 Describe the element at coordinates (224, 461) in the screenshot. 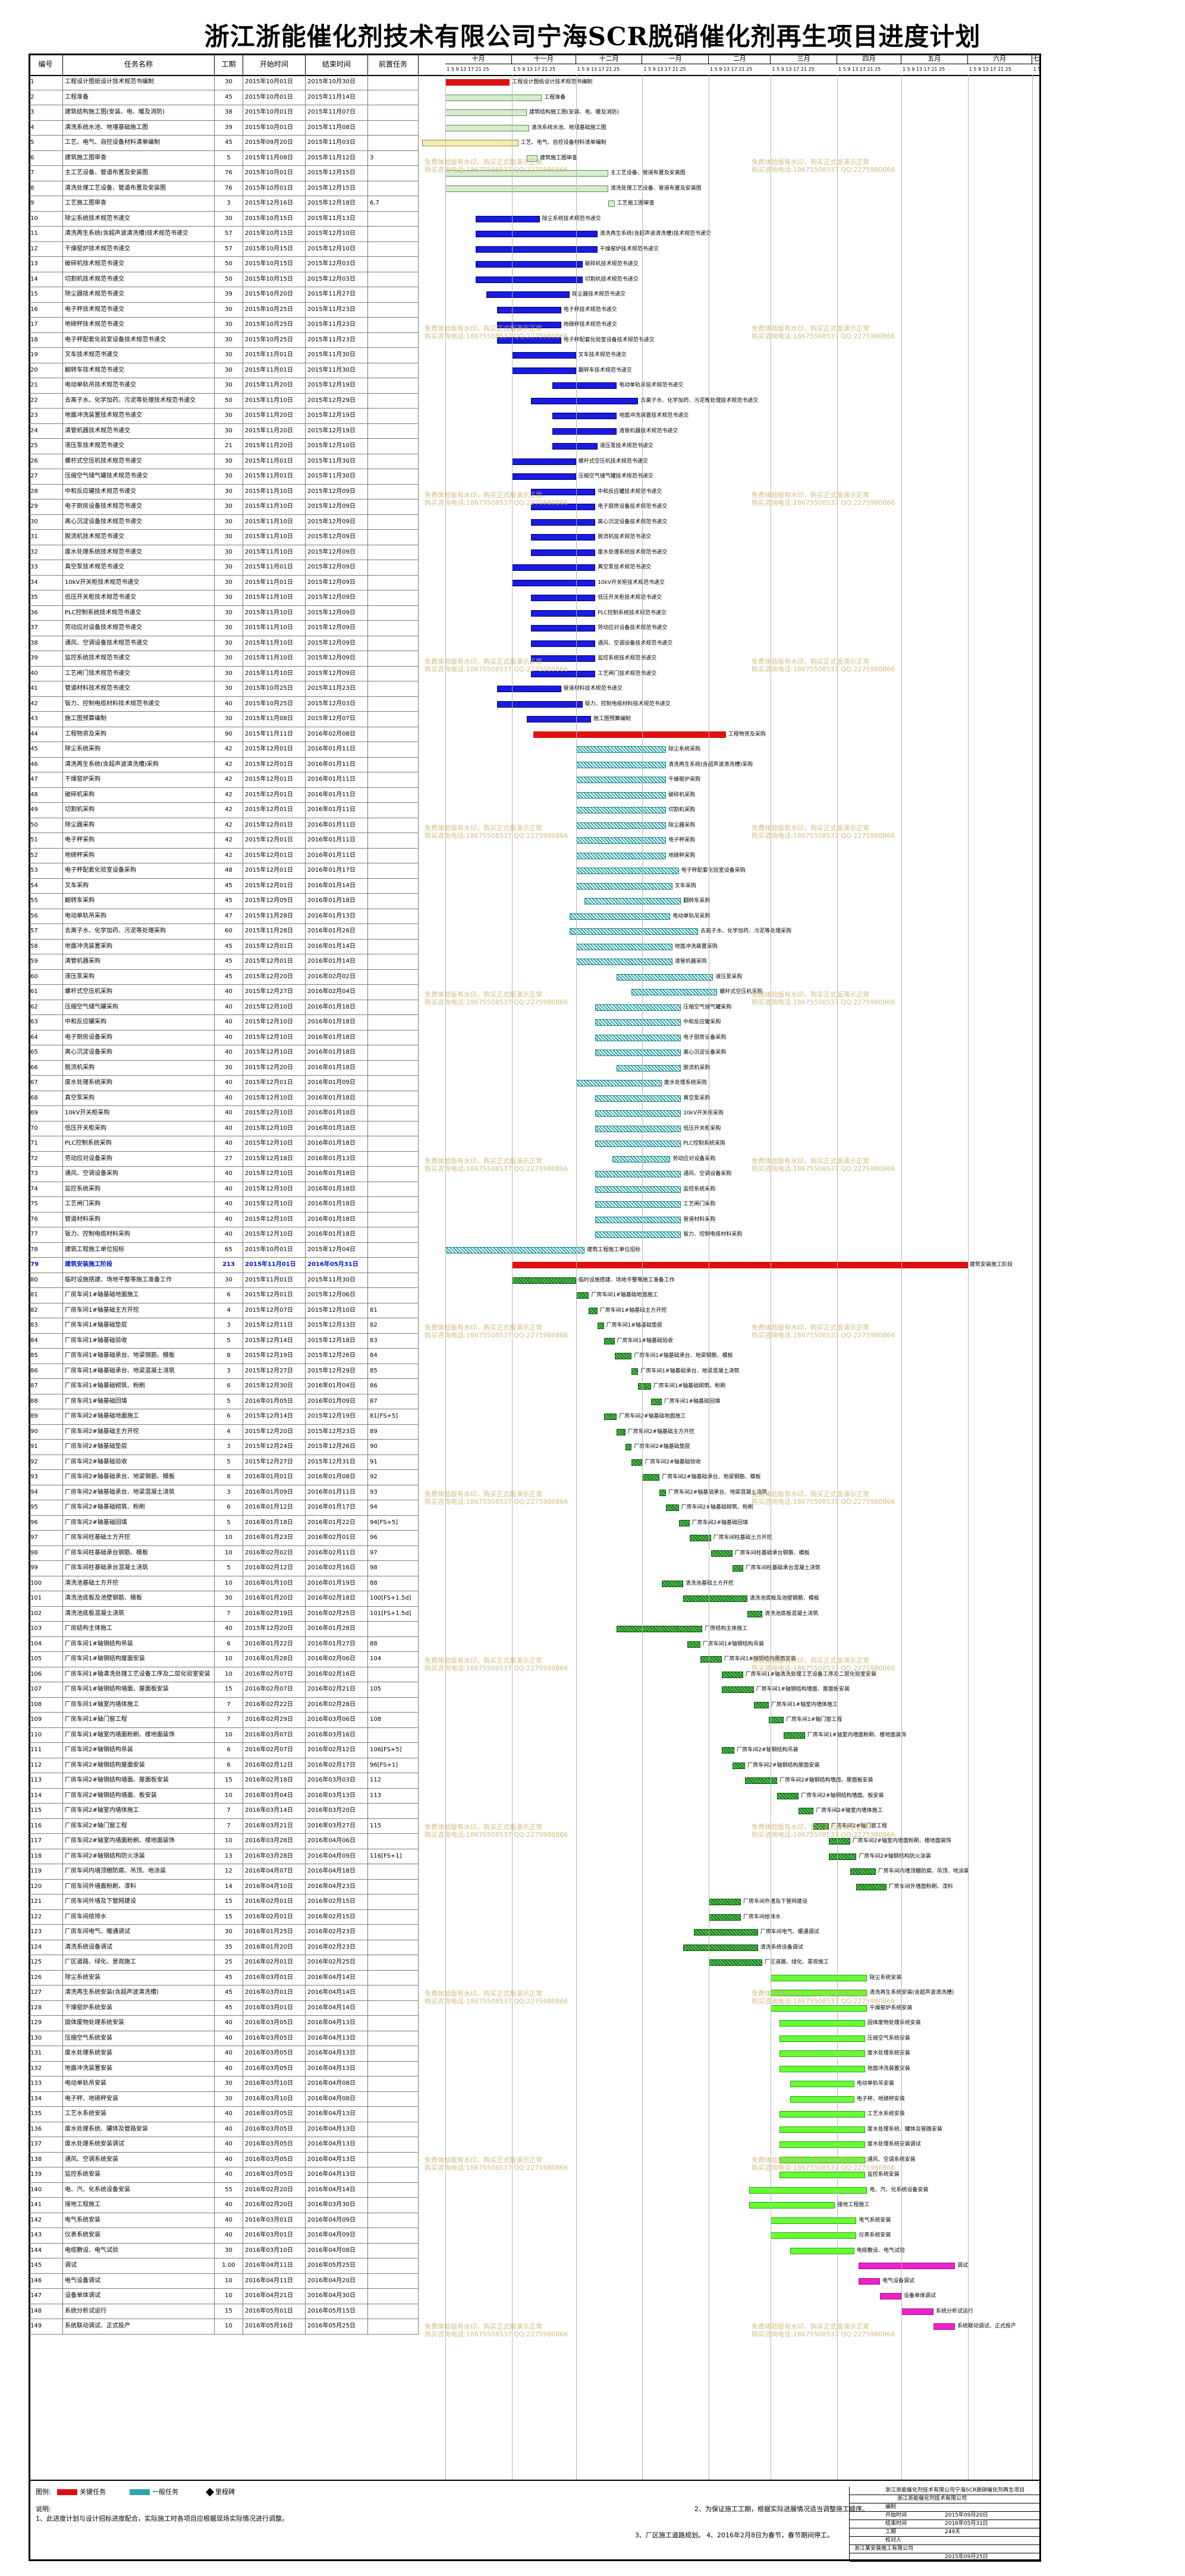

I see `table-row: 26 螺杆式空压机技术规范书递交 30 2015年11月01日 2015年11月30日` at that location.